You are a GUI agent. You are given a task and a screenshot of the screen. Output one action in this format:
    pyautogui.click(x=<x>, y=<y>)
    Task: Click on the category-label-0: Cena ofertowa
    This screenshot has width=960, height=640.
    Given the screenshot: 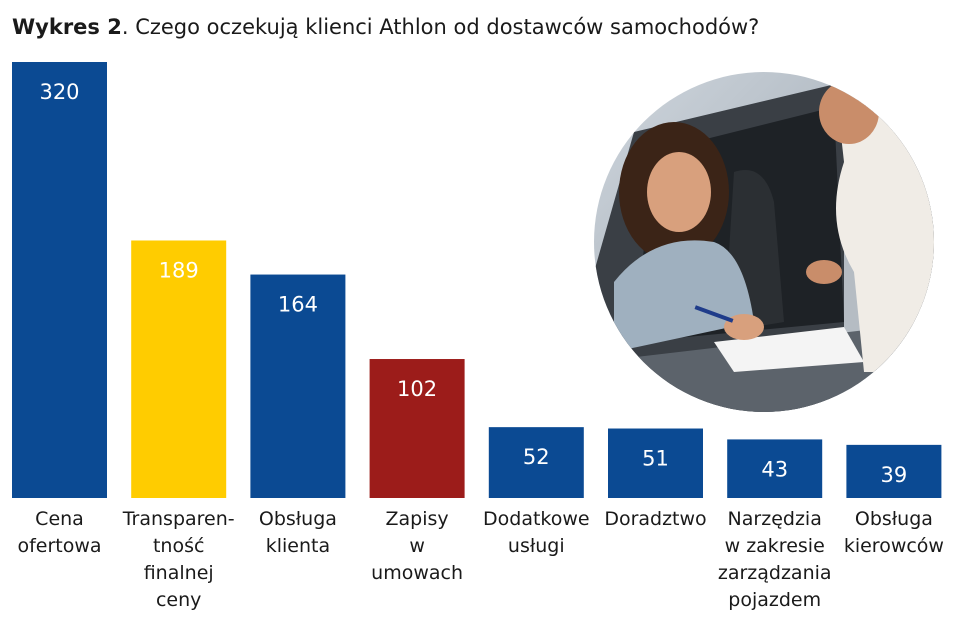 What is the action you would take?
    pyautogui.click(x=59, y=532)
    